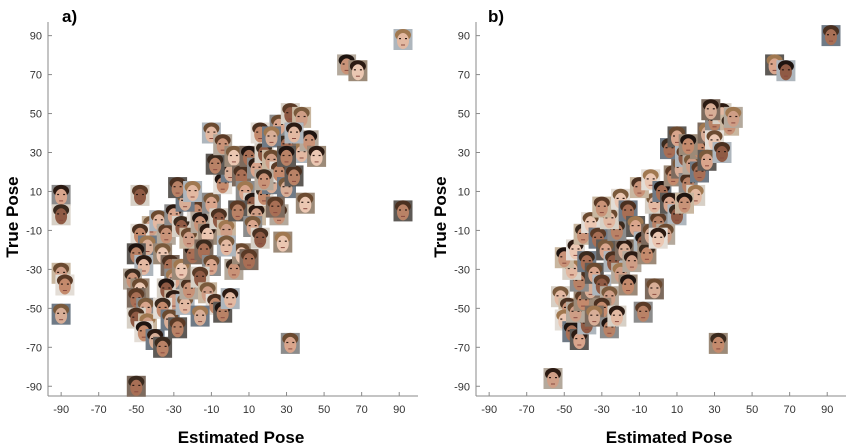 The width and height of the screenshot is (850, 447). Describe the element at coordinates (489, 410) in the screenshot. I see `x-tick-label: -90` at that location.